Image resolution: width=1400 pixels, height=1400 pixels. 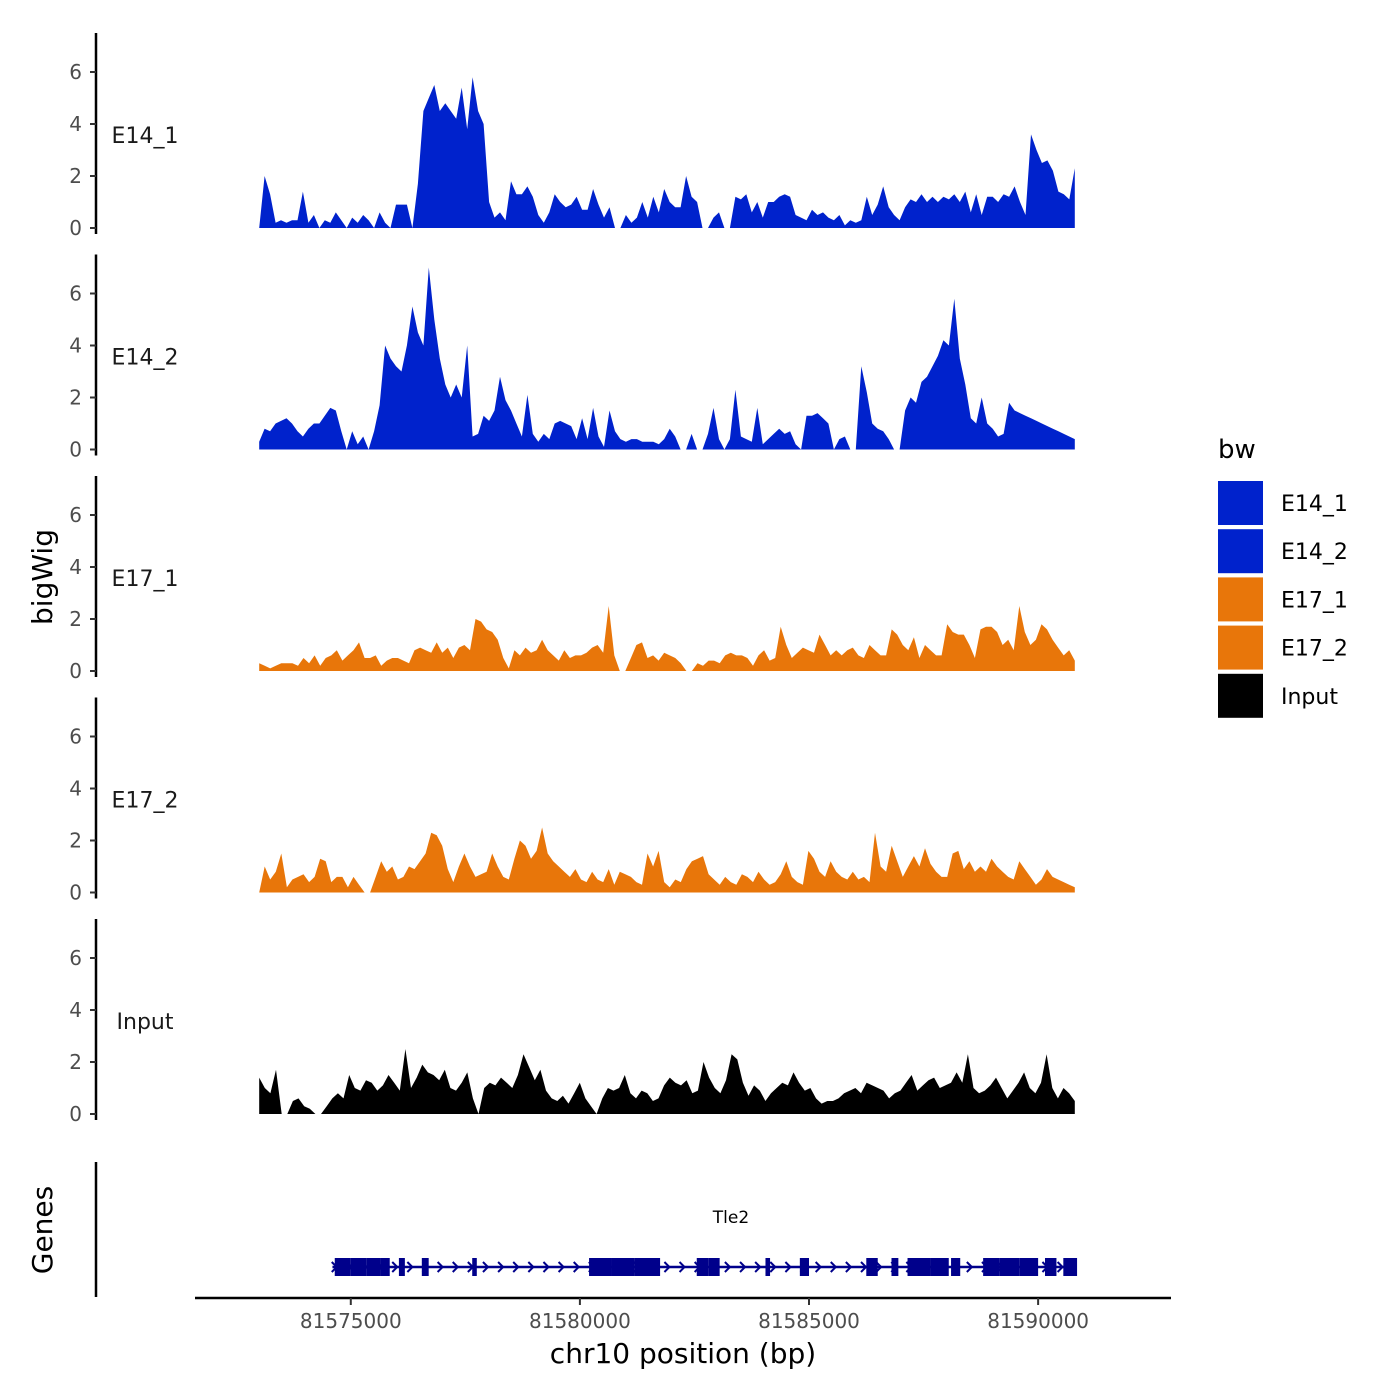 What do you see at coordinates (145, 579) in the screenshot?
I see `track-label: E17_1` at bounding box center [145, 579].